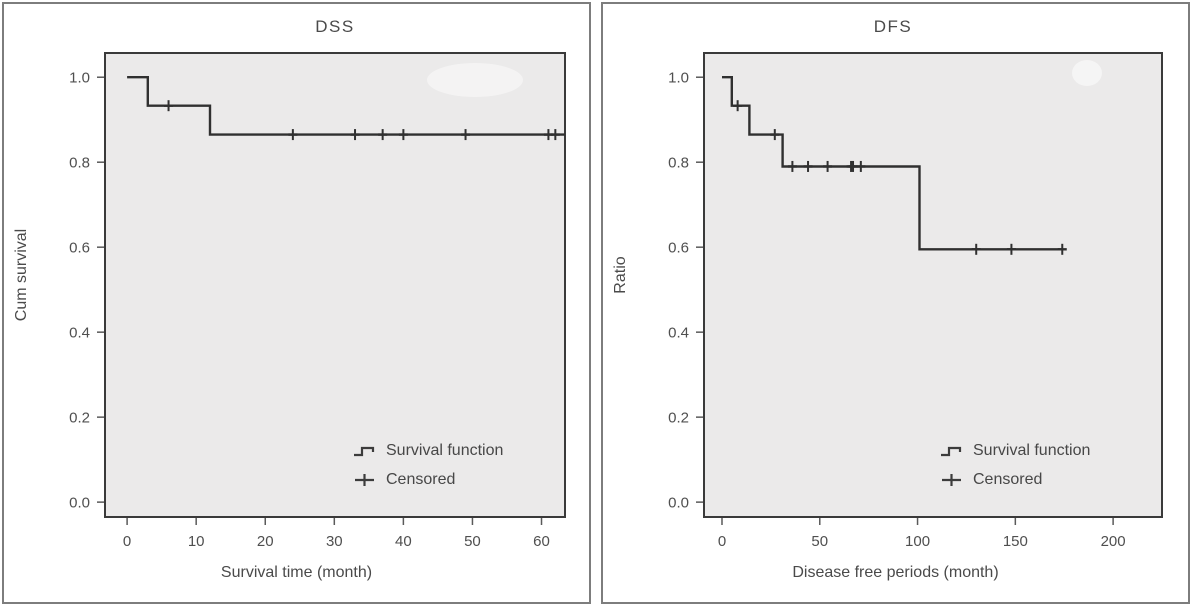 The width and height of the screenshot is (1192, 606). What do you see at coordinates (296, 572) in the screenshot?
I see `x-axis-label: Survival time (month)` at bounding box center [296, 572].